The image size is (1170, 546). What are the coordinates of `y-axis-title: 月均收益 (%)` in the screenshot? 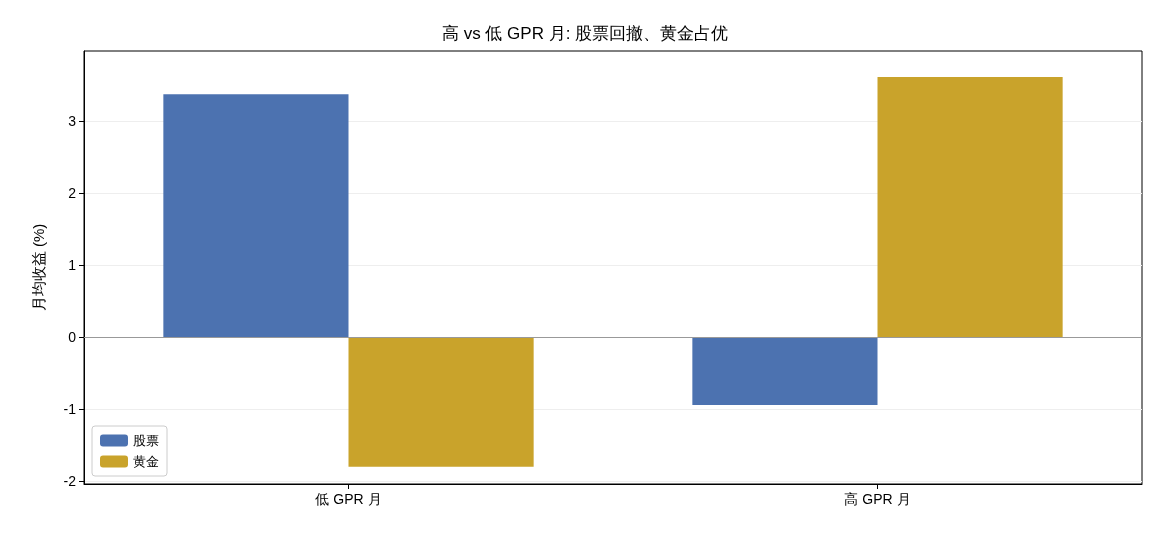 It's located at (38, 267).